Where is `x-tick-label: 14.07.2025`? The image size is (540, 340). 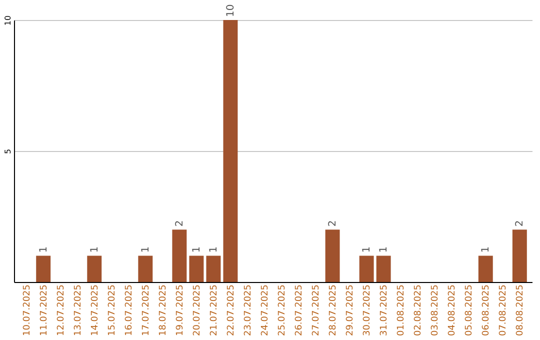 x-tick-label: 14.07.2025 is located at coordinates (95, 310).